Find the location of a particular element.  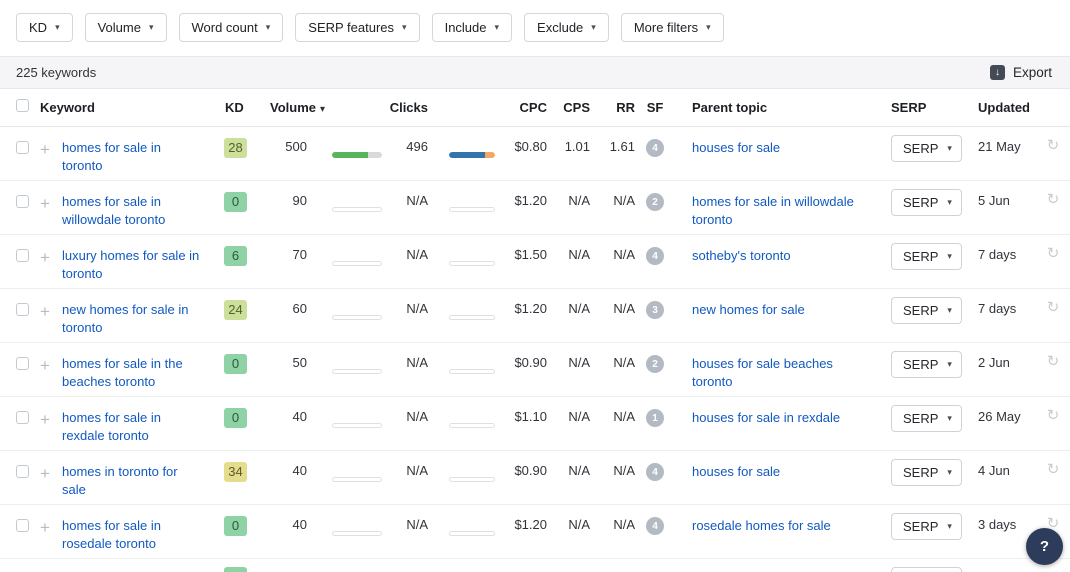

kd-badge: 24 is located at coordinates (235, 309).